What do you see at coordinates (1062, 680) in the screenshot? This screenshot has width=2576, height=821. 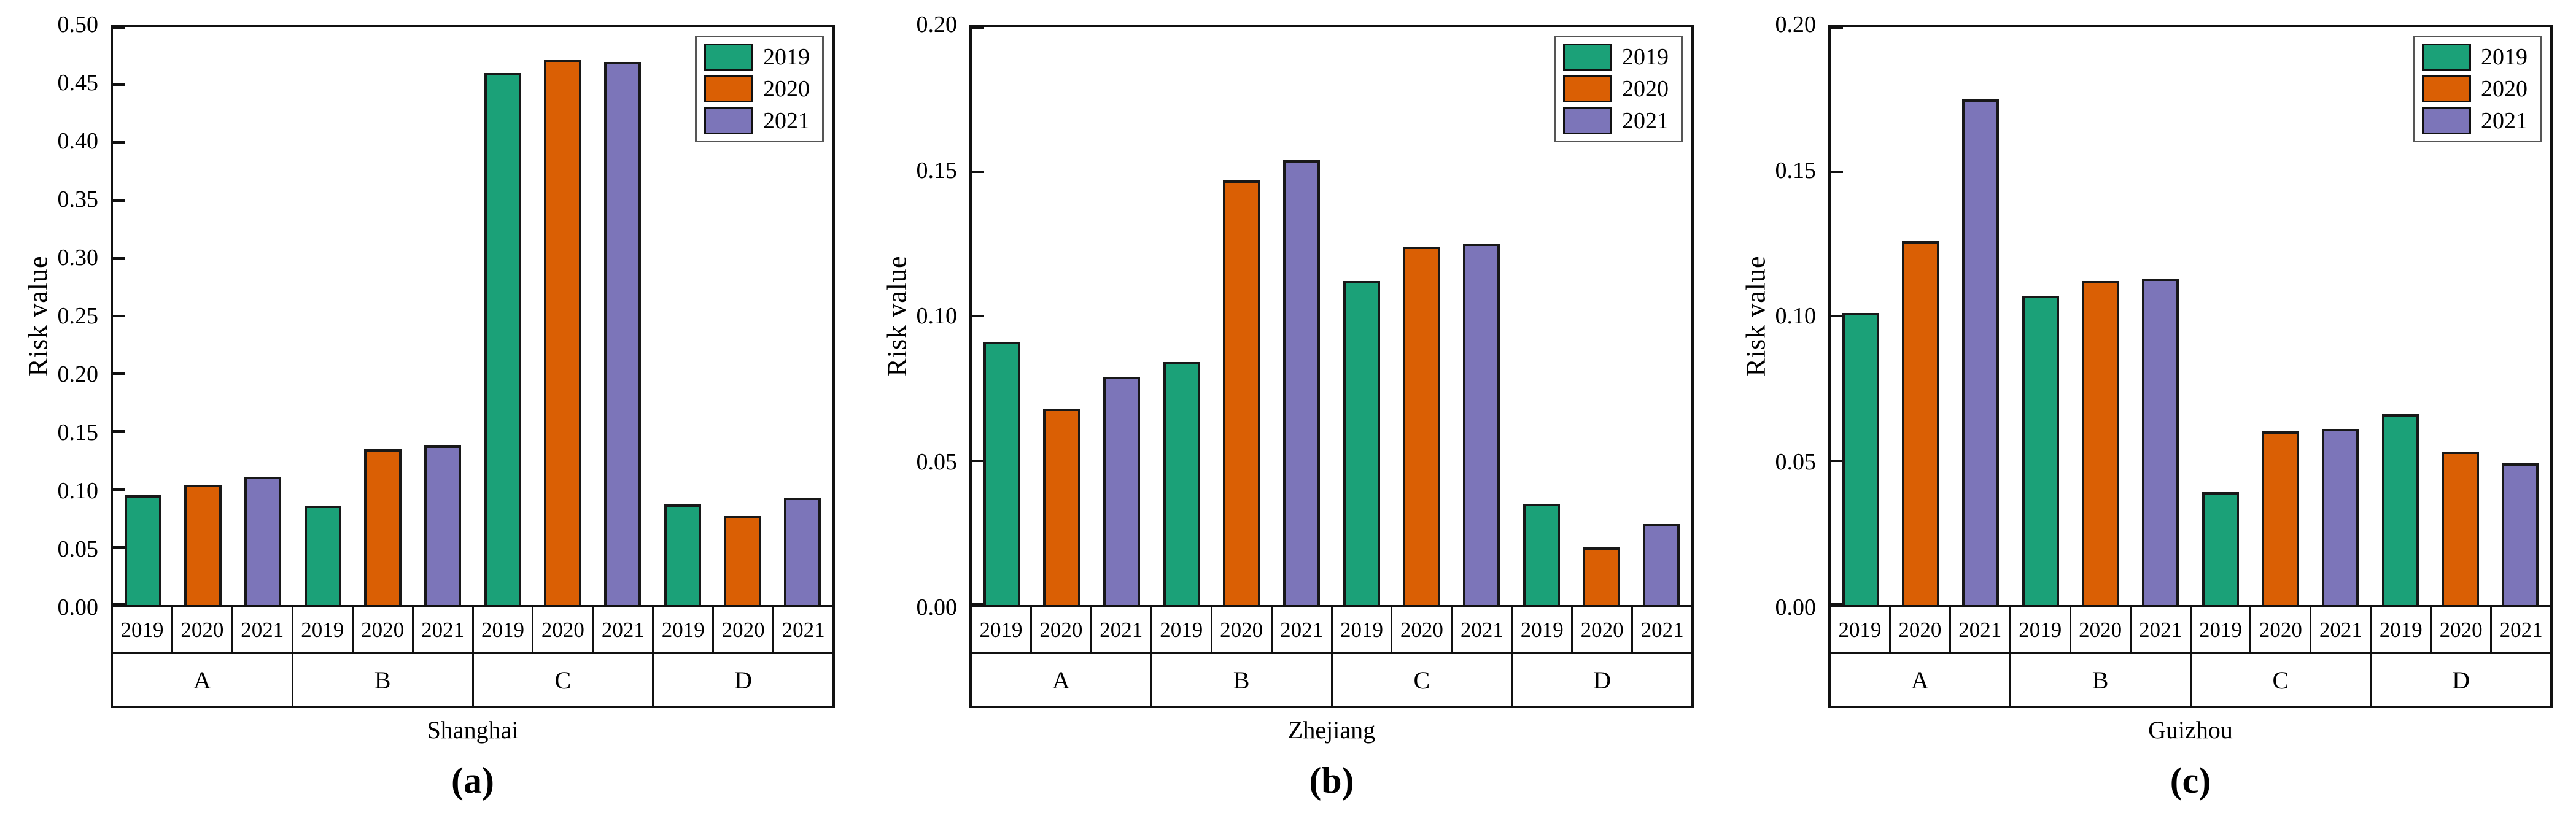 I see `group-cell-A: A` at bounding box center [1062, 680].